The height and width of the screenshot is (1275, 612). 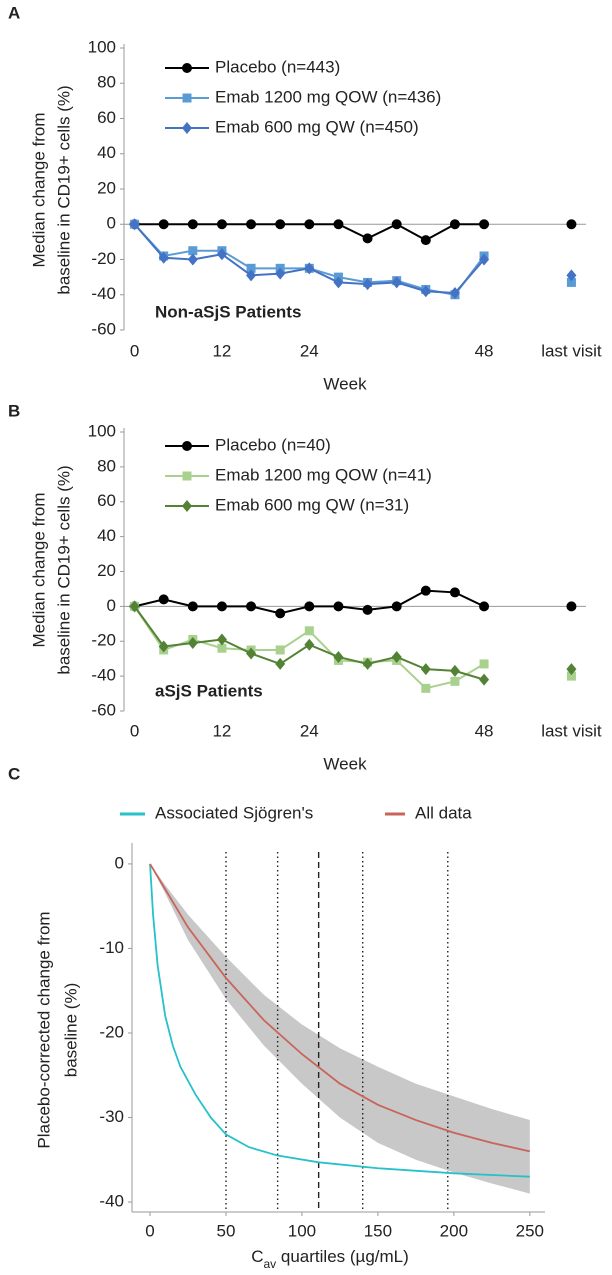 I want to click on legend-label: Emab 600 mg QW (n=31), so click(x=312, y=504).